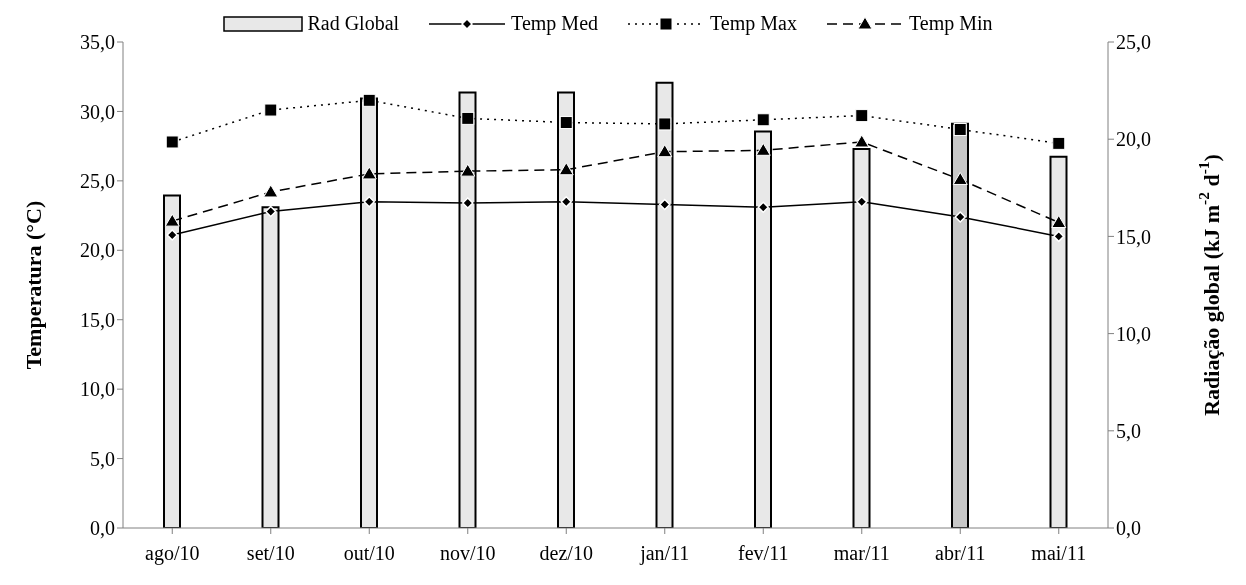 The width and height of the screenshot is (1246, 585). What do you see at coordinates (97, 111) in the screenshot?
I see `y-tick-label: 30,0` at bounding box center [97, 111].